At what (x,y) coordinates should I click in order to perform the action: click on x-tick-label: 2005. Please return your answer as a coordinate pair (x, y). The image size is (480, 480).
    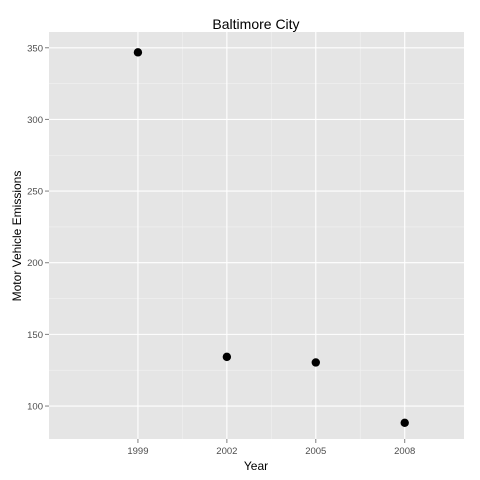
    Looking at the image, I should click on (315, 451).